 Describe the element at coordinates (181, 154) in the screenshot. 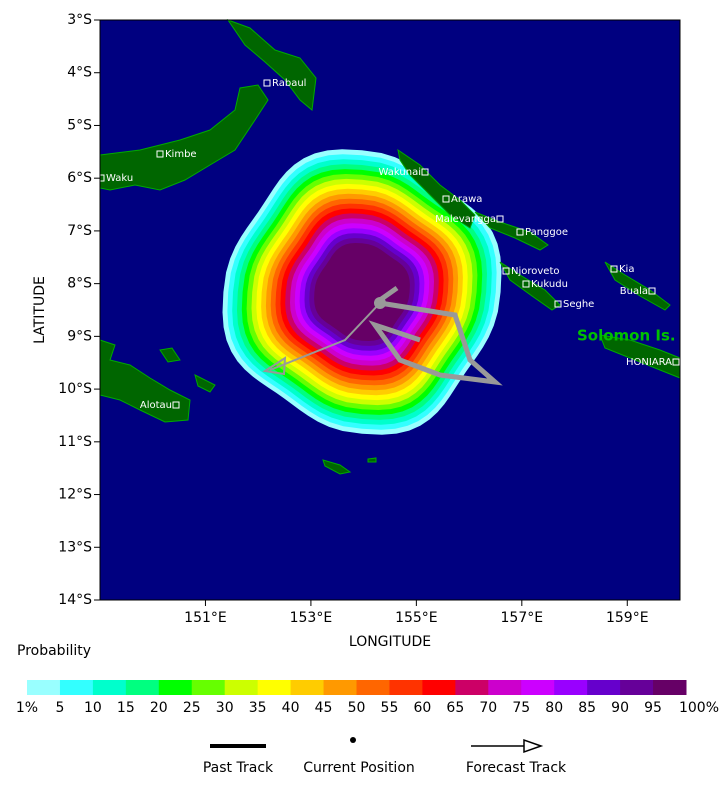

I see `place-label: Kimbe` at that location.